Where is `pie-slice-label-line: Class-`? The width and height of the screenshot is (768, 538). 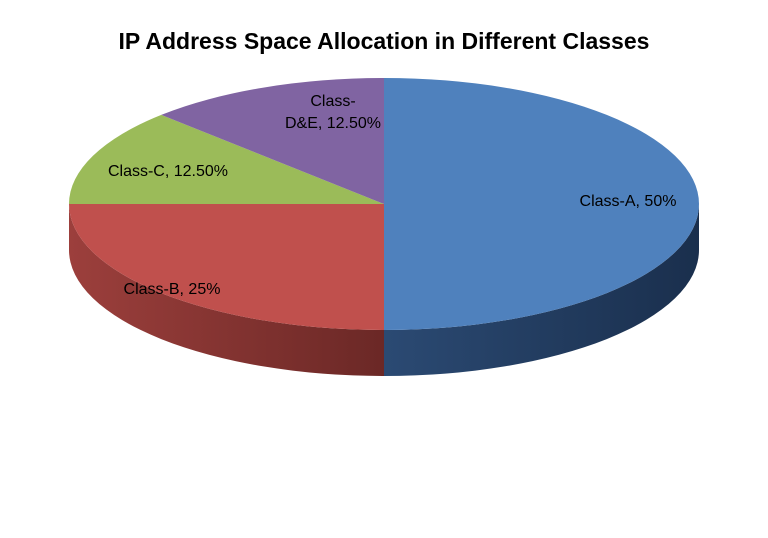
pie-slice-label-line: Class- is located at coordinates (332, 101).